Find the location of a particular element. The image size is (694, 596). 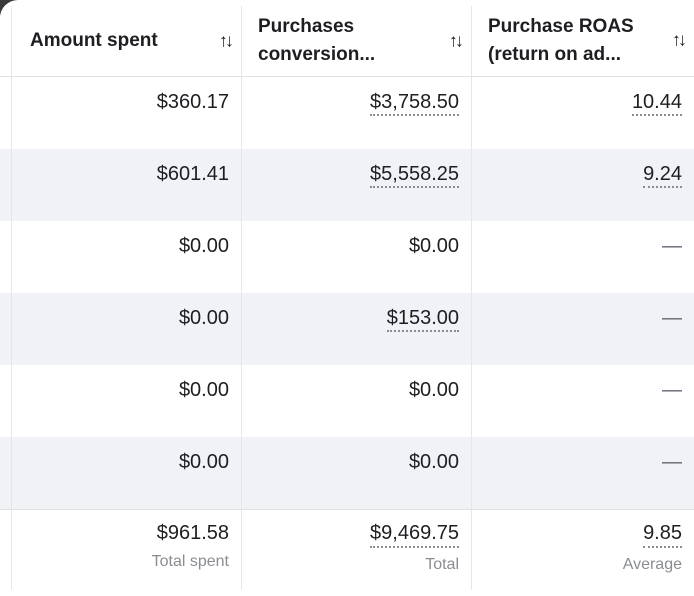

roas-cell: 10.44 is located at coordinates (583, 113).